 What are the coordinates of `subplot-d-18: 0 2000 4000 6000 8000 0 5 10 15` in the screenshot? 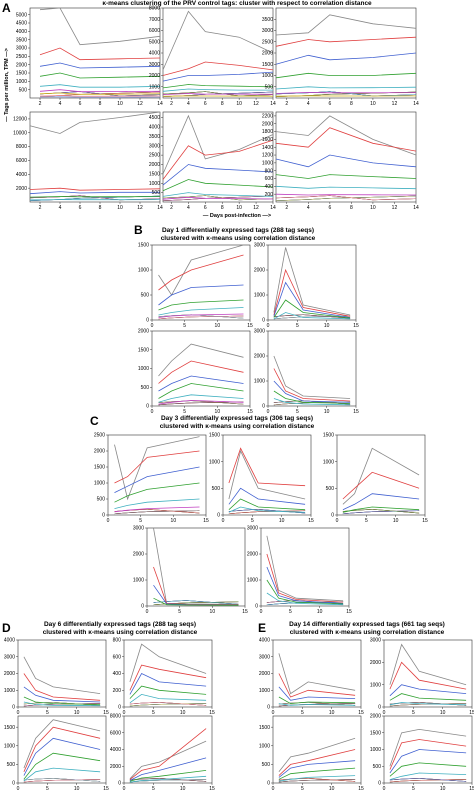 It's located at (162, 753).